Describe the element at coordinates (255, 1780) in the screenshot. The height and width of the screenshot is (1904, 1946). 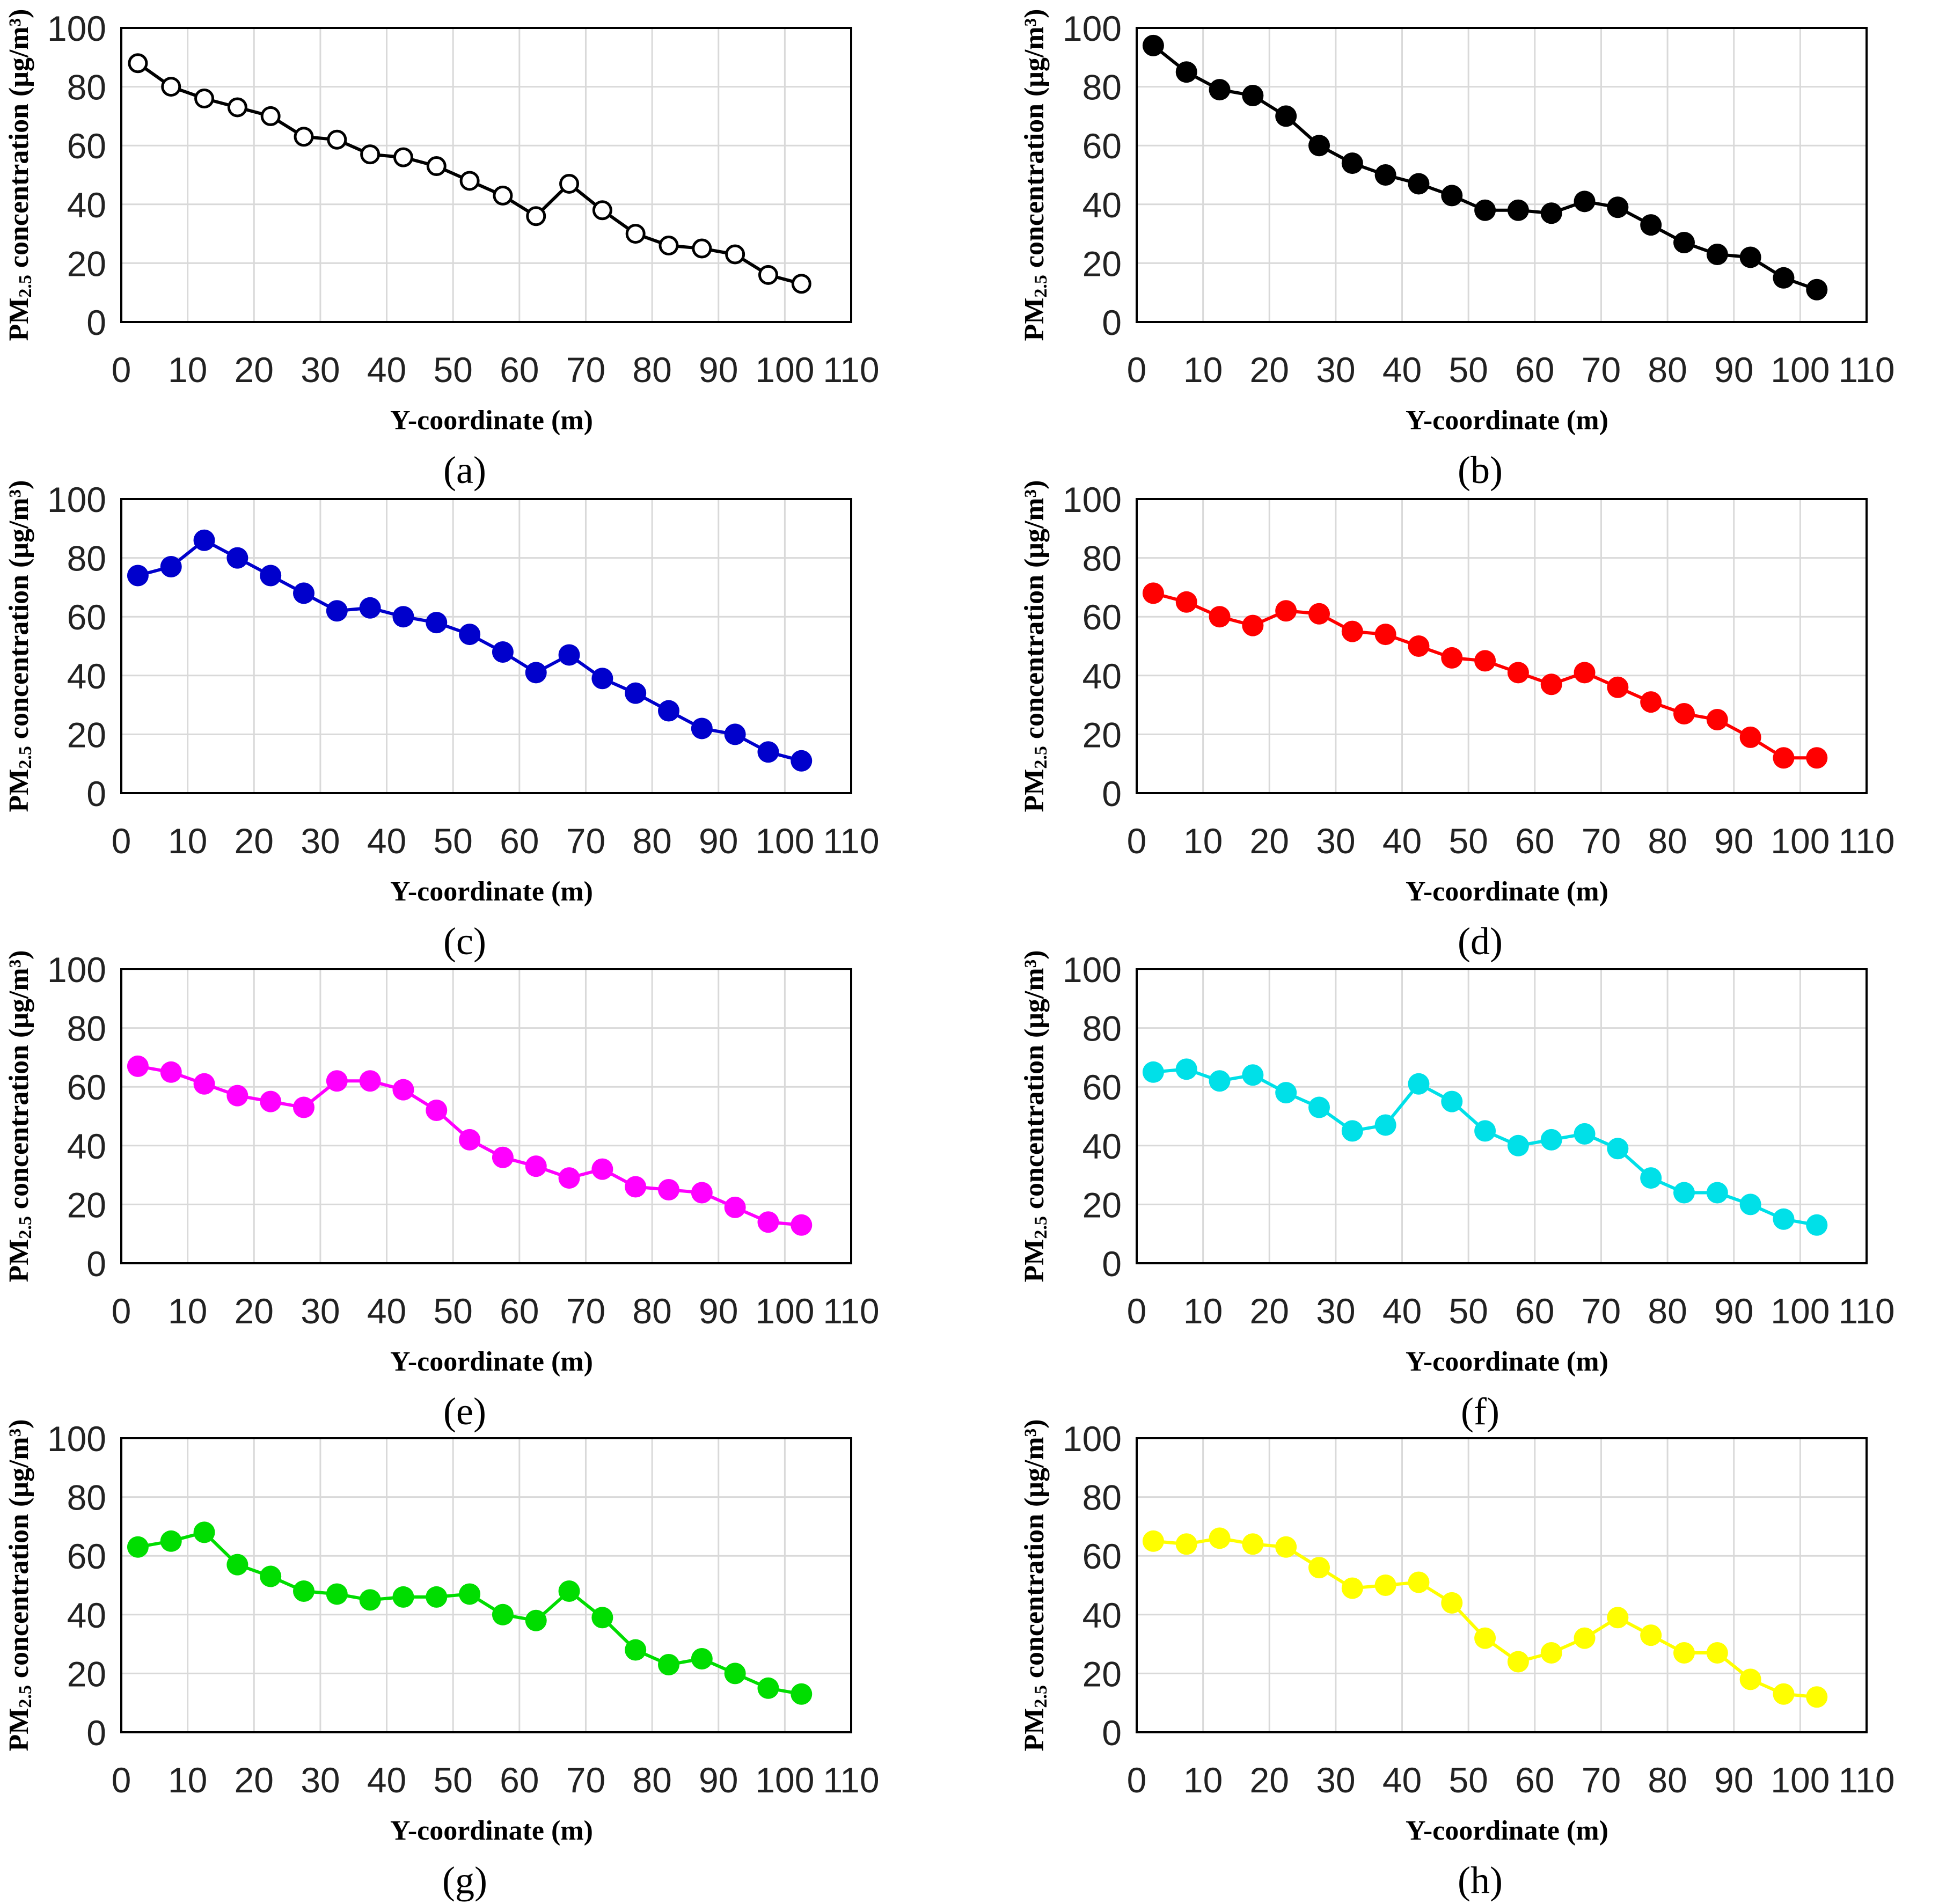
I see `x-tick-label: 20` at that location.